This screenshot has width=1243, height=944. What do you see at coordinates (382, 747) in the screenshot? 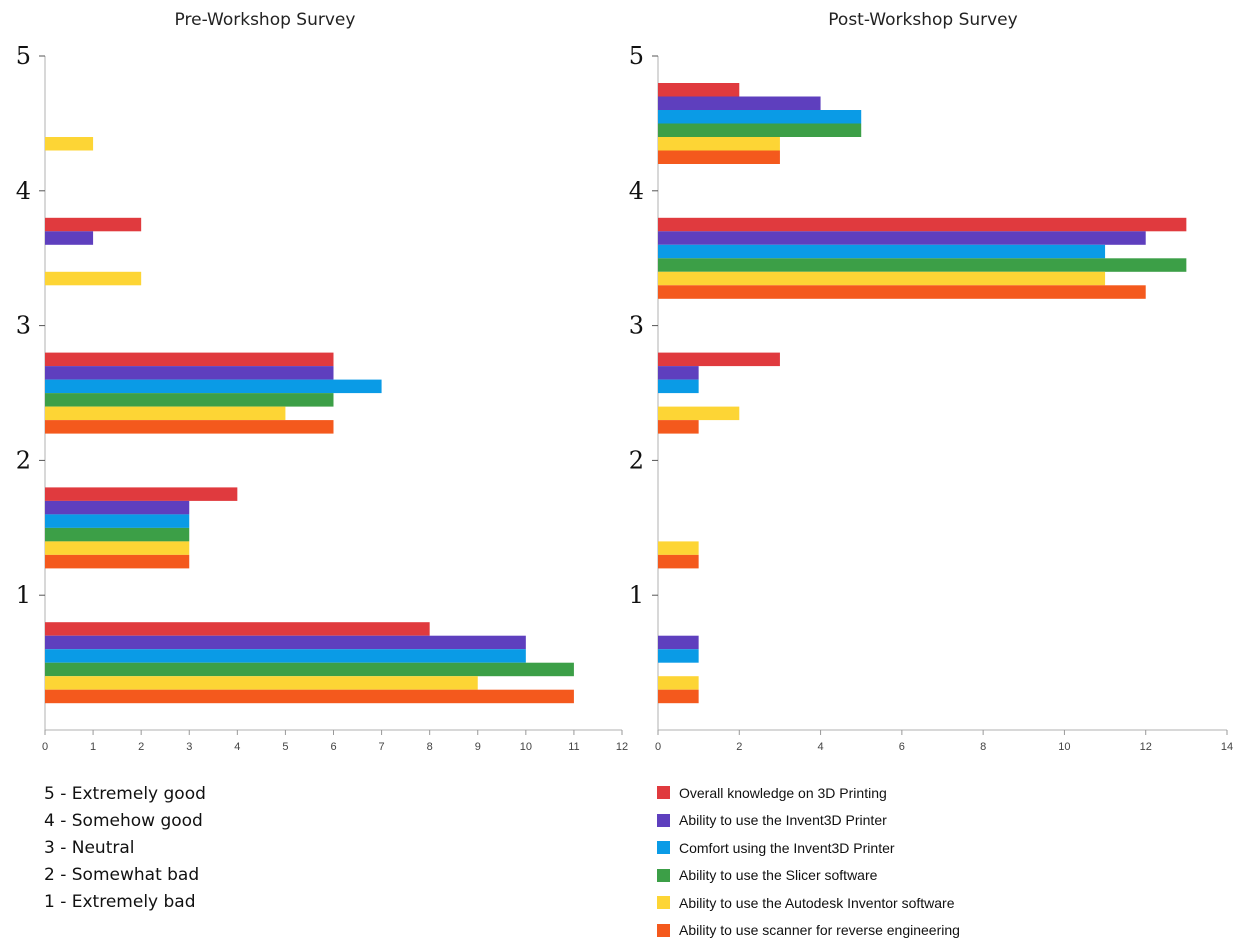
I see `x-tick-label: 7` at bounding box center [382, 747].